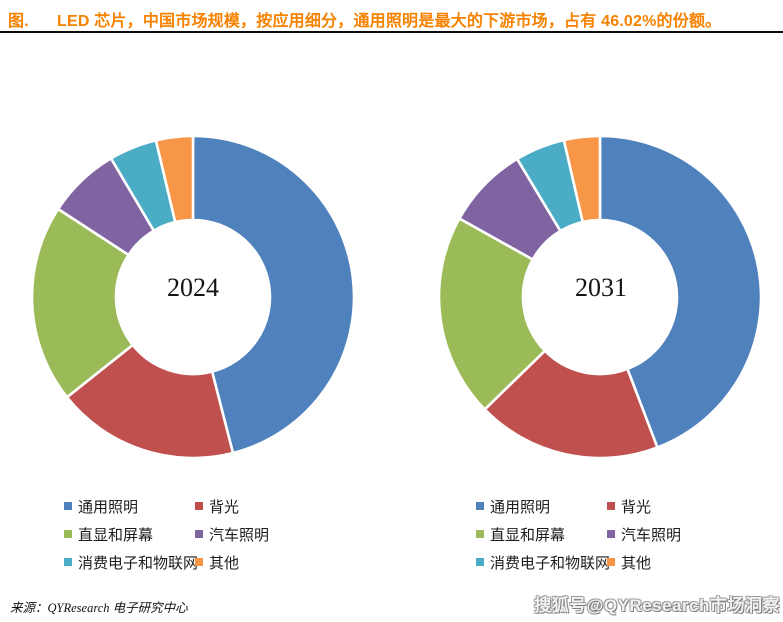  Describe the element at coordinates (193, 287) in the screenshot. I see `chart-year-label-2024: 2024` at that location.